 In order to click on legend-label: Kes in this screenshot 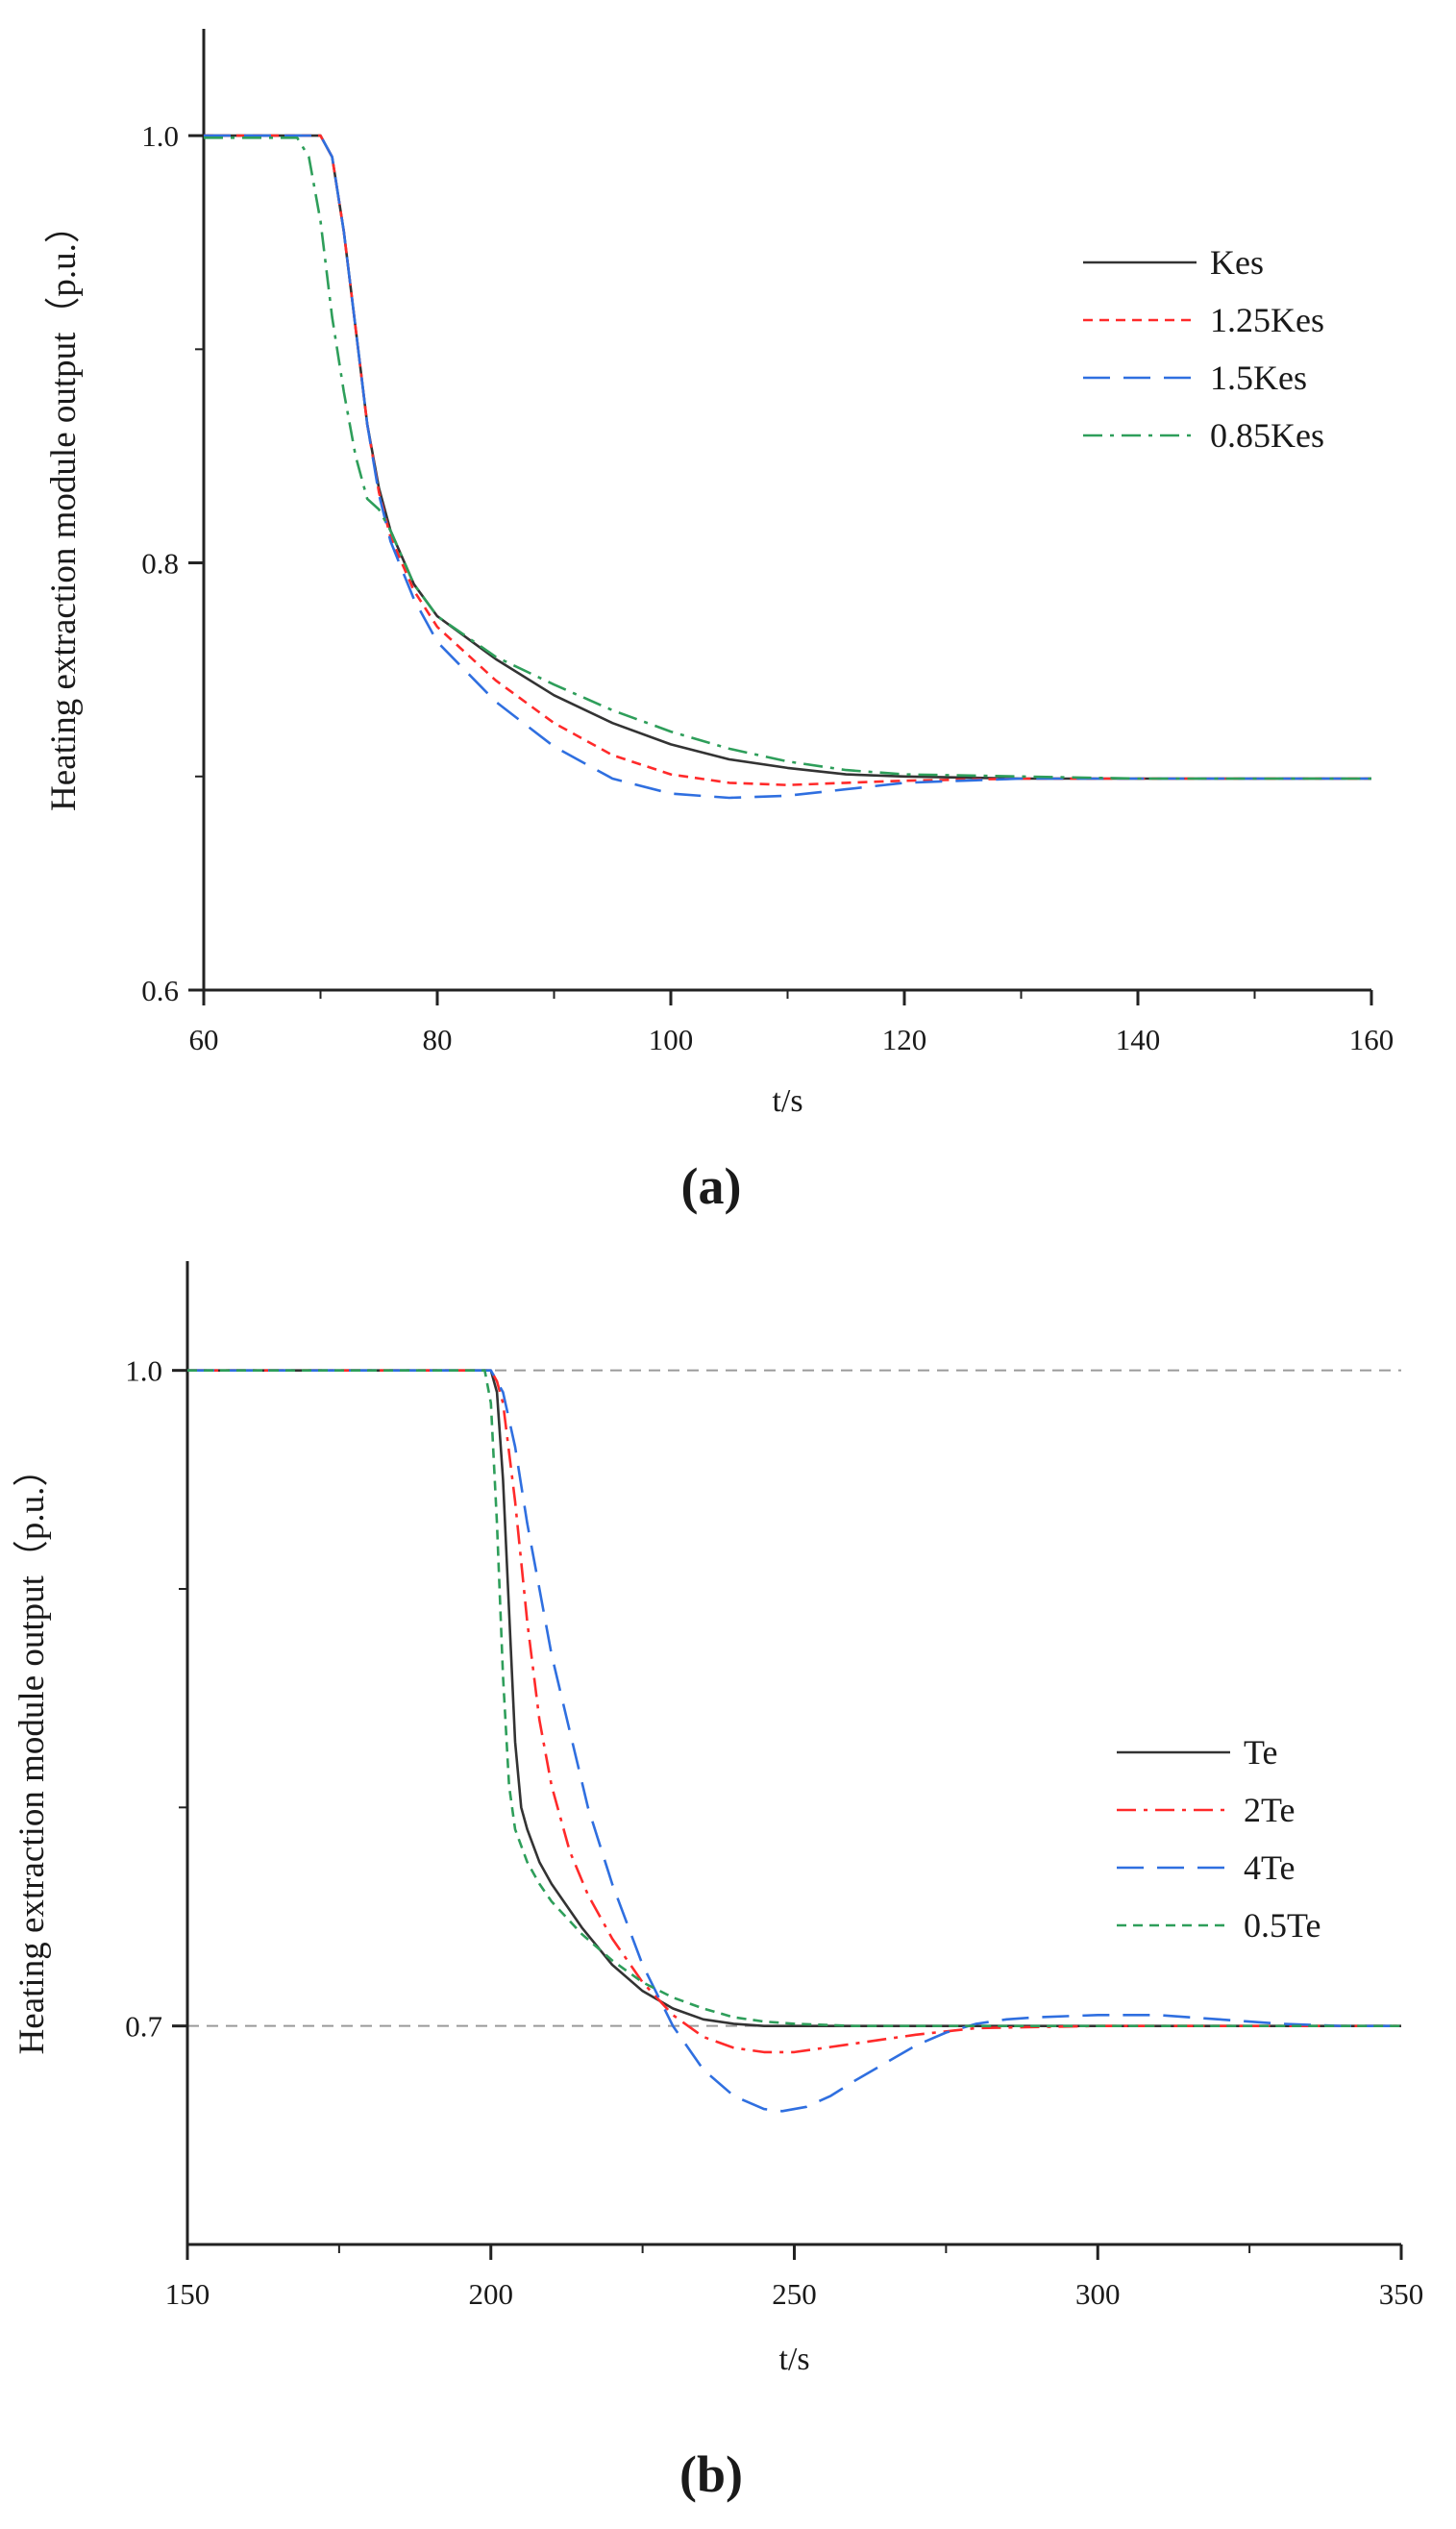, I will do `click(1237, 263)`.